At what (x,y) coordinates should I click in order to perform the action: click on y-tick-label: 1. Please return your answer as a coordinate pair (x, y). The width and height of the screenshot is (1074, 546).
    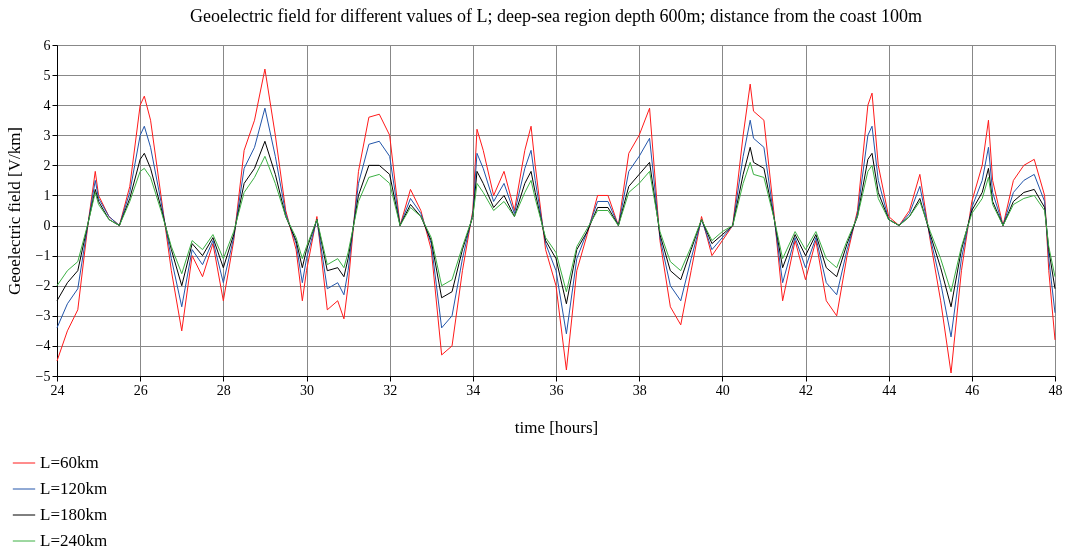
    Looking at the image, I should click on (47, 195).